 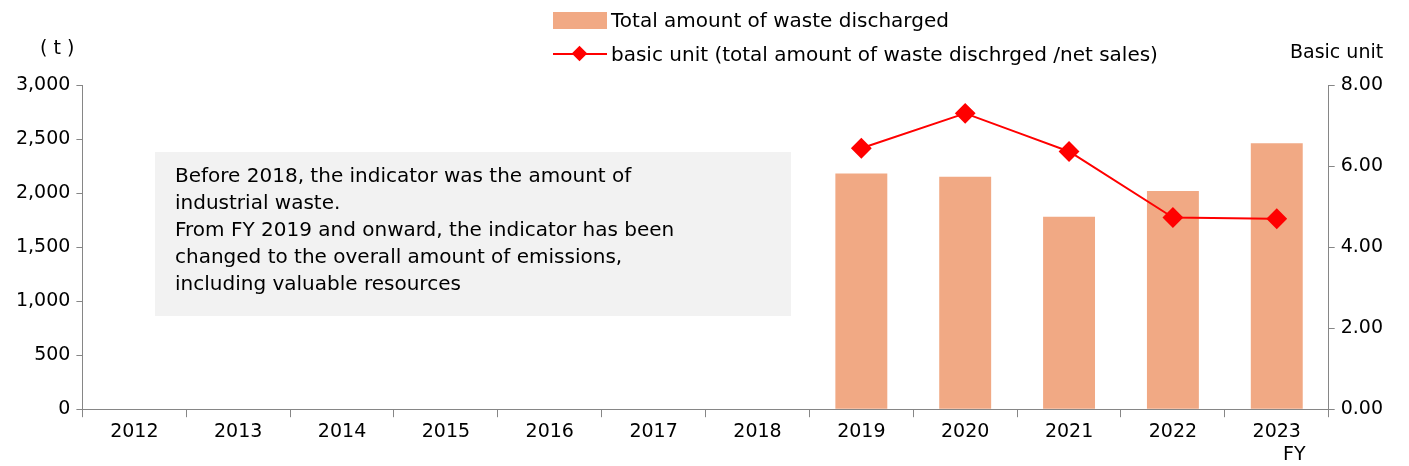 What do you see at coordinates (1362, 163) in the screenshot?
I see `y2-tick-label: 6.00` at bounding box center [1362, 163].